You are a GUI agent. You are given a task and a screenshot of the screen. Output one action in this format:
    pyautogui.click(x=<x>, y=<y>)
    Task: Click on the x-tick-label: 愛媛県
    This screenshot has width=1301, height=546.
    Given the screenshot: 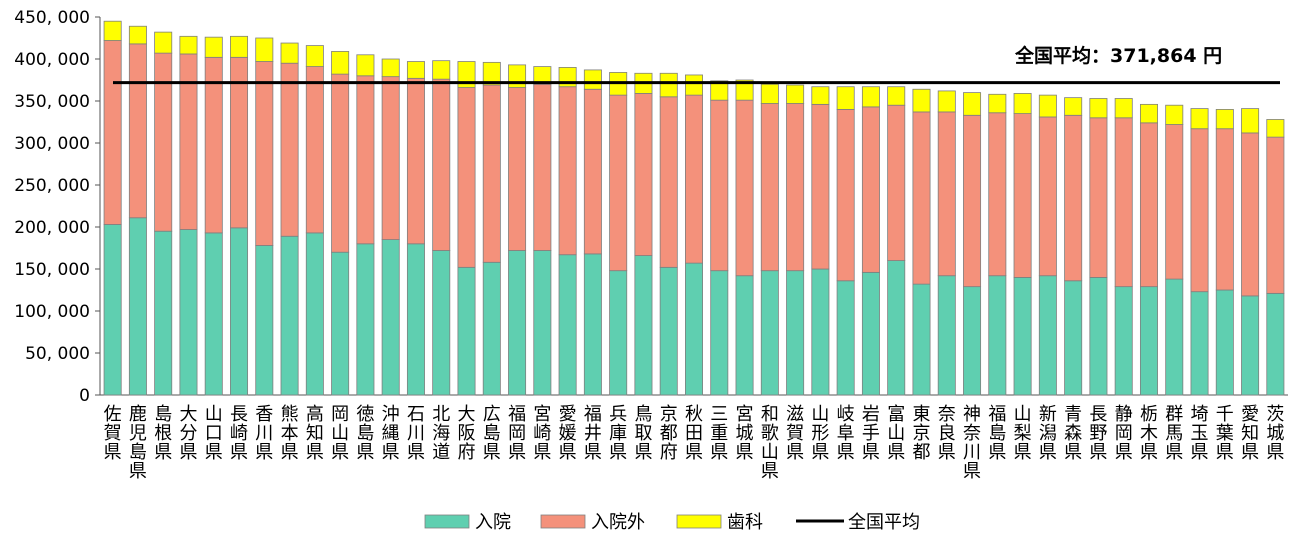 What is the action you would take?
    pyautogui.click(x=568, y=433)
    